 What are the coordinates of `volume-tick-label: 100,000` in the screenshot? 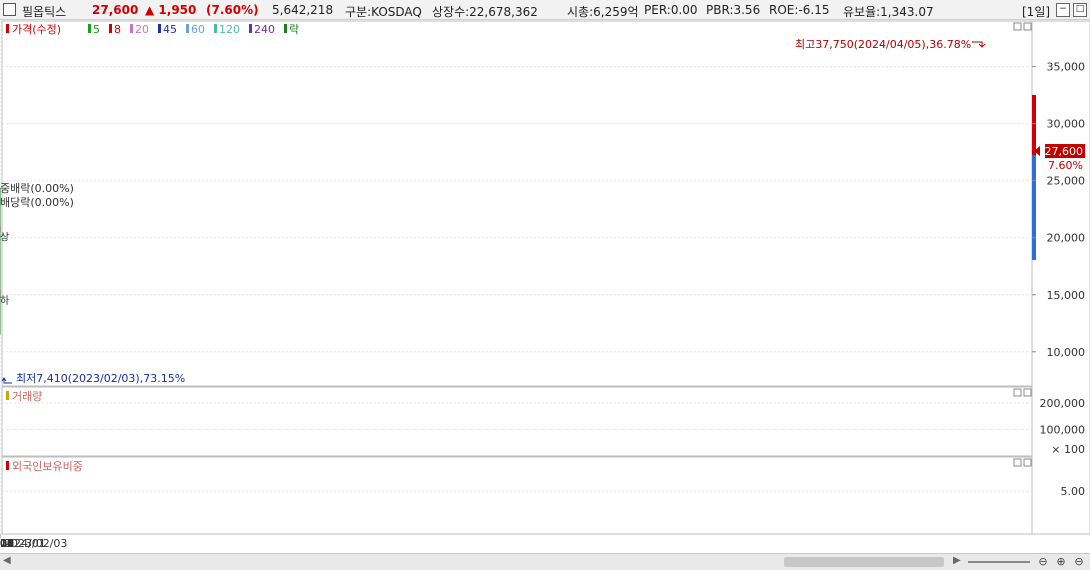 It's located at (1063, 429).